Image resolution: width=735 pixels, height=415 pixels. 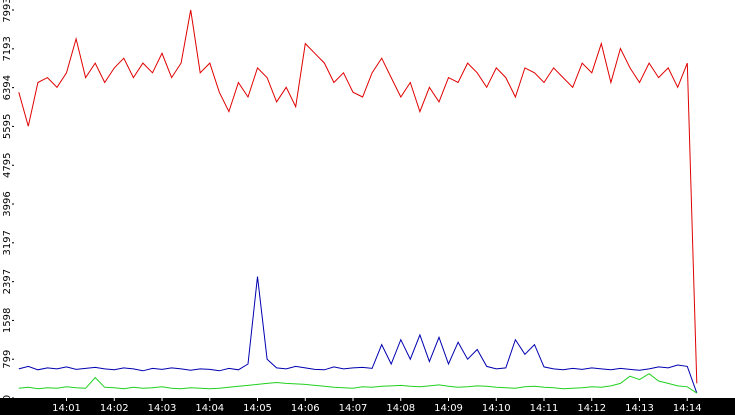 I want to click on y-tick-label: 7993, so click(x=7, y=11).